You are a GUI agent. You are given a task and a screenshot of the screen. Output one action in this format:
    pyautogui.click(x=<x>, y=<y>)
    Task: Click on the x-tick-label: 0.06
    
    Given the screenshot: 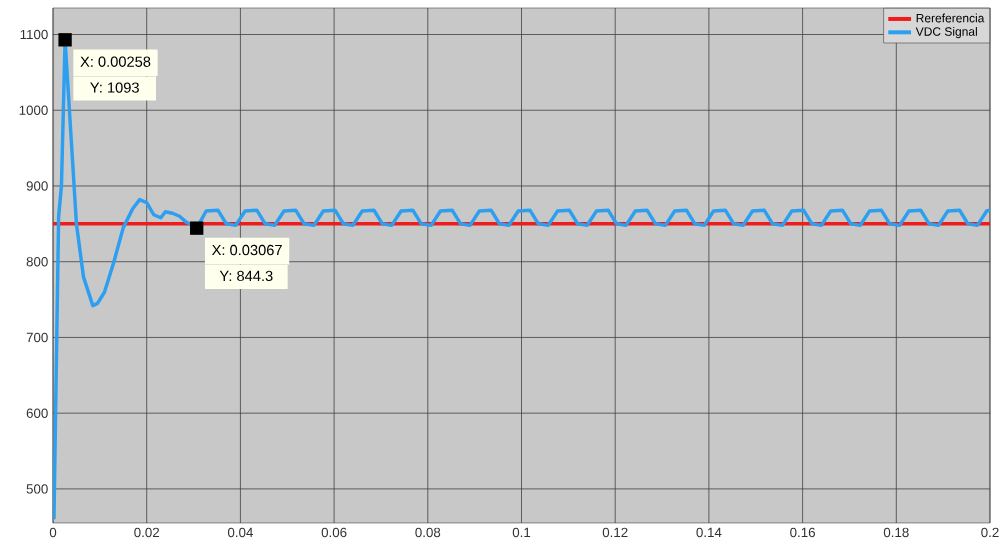 What is the action you would take?
    pyautogui.click(x=334, y=532)
    